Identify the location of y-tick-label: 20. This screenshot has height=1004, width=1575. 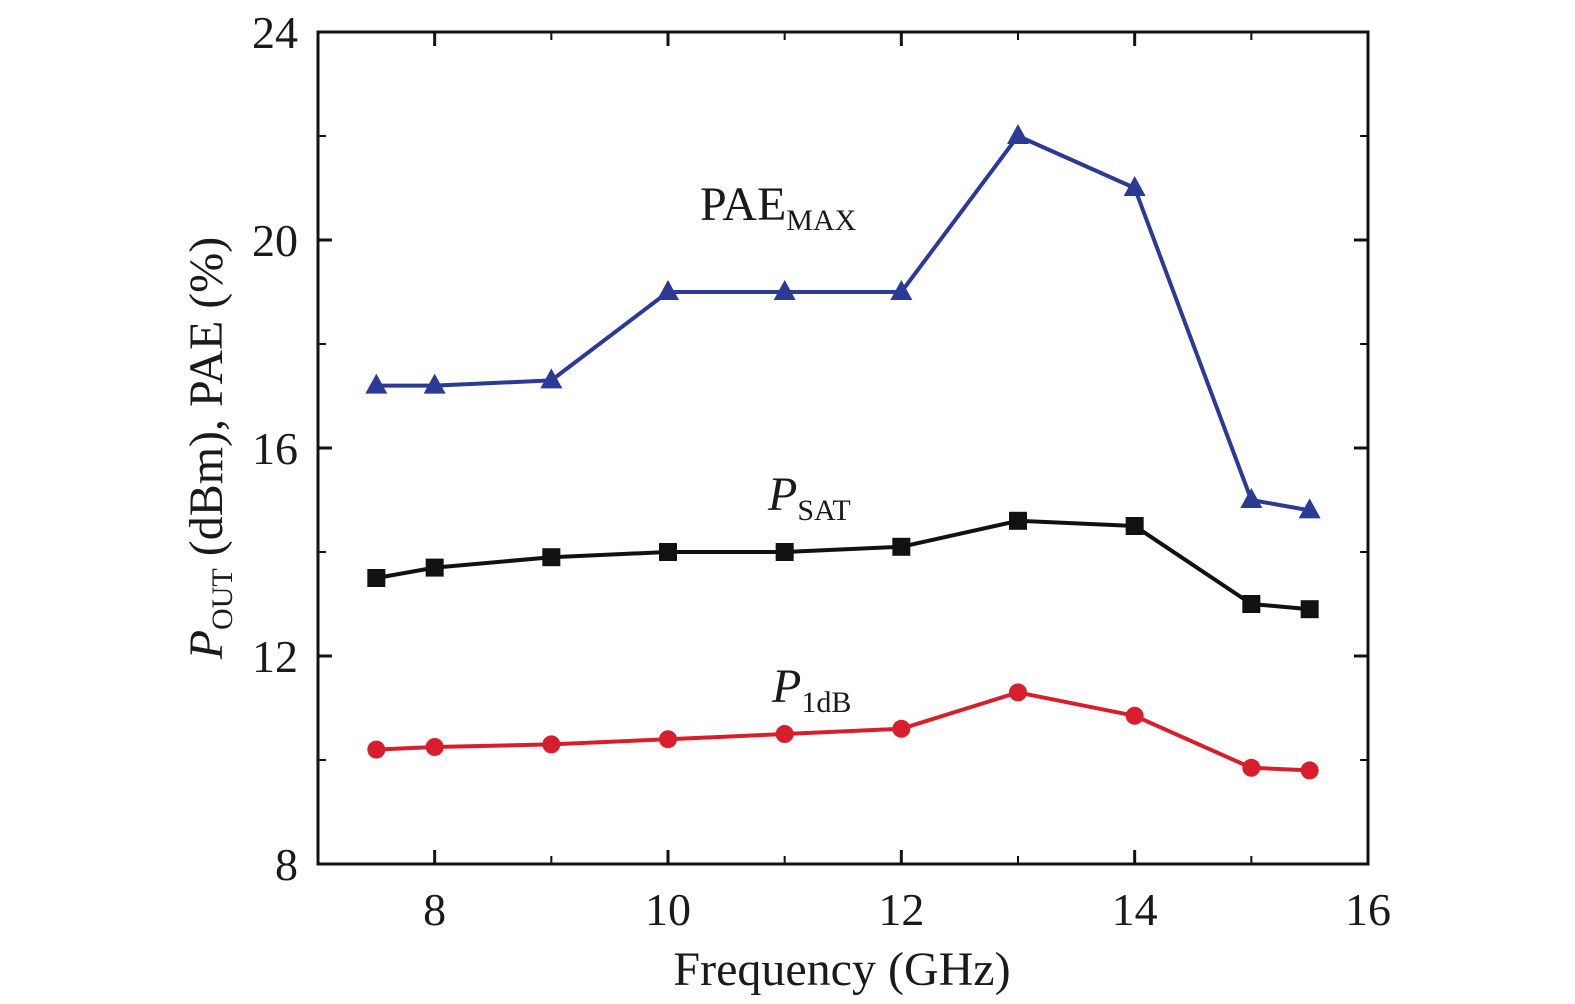
(275, 240).